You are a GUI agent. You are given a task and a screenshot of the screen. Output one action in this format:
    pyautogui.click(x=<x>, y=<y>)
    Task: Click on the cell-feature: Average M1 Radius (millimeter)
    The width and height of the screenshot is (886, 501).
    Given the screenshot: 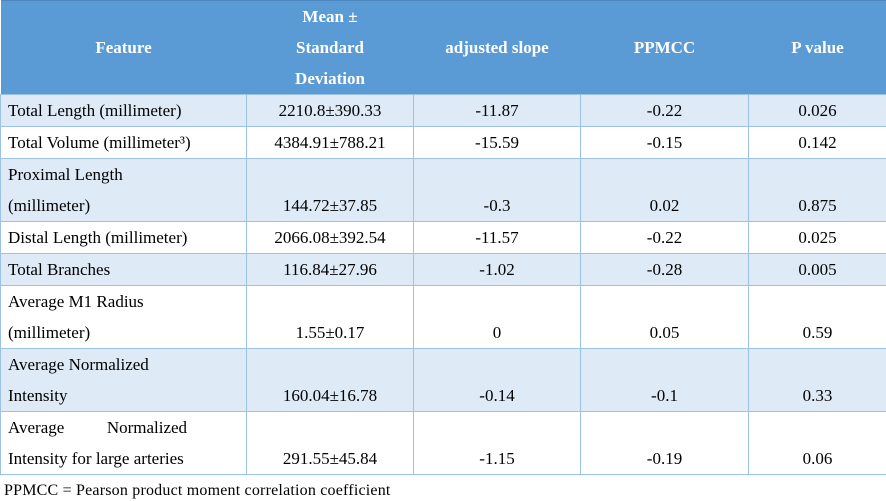 What is the action you would take?
    pyautogui.click(x=124, y=317)
    